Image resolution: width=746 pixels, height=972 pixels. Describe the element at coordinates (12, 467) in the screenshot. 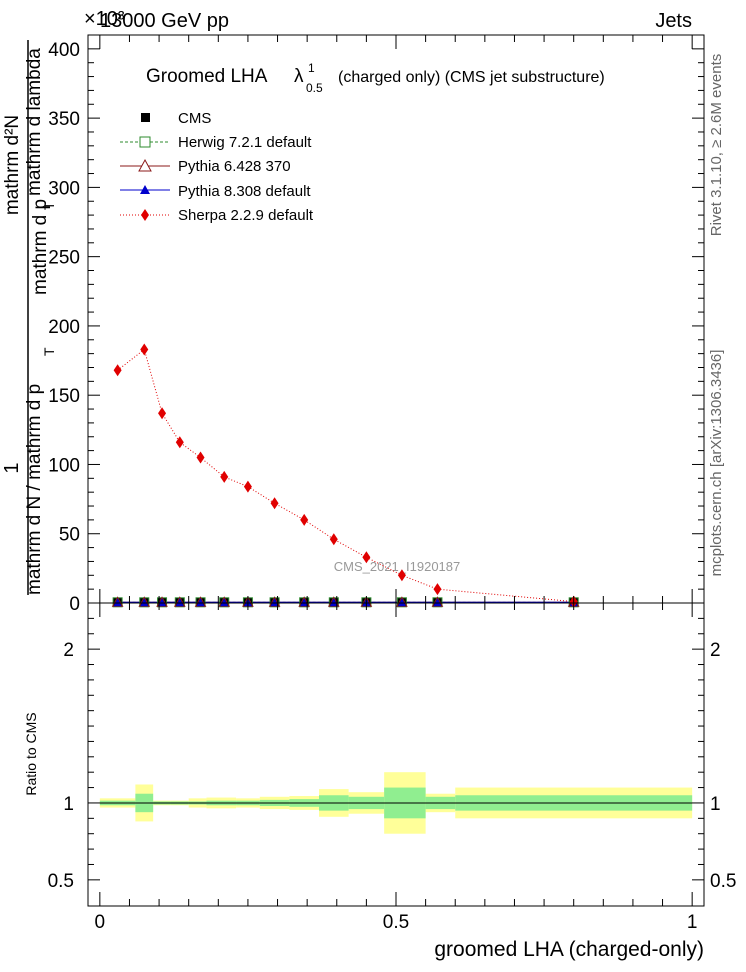

I see `y-label-one: 1` at that location.